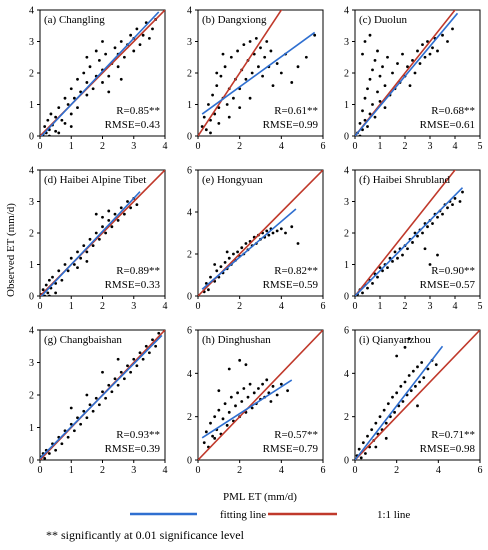  Describe the element at coordinates (71, 470) in the screenshot. I see `x-tick-label: 1` at that location.